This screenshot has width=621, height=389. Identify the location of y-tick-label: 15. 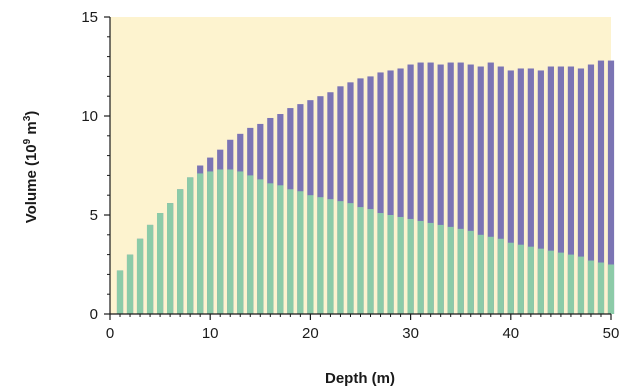
(89, 17).